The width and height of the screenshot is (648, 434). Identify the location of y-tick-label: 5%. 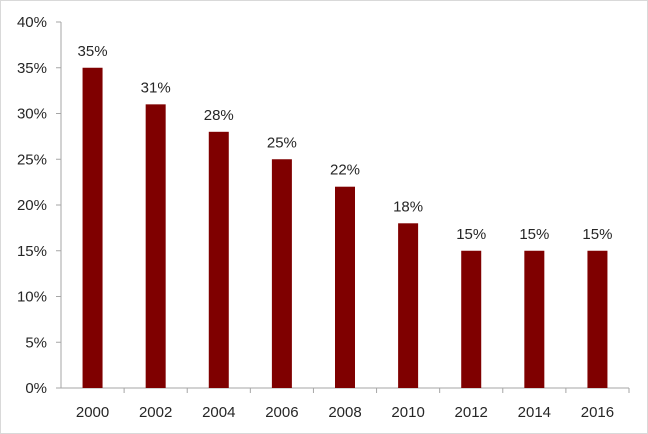
(36, 342).